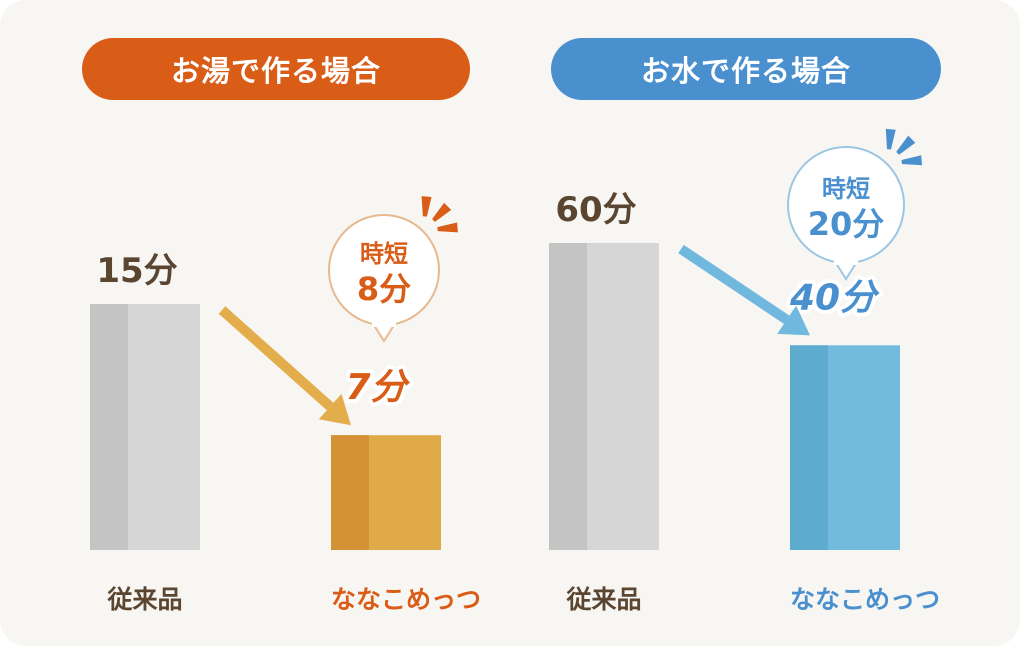  I want to click on value-label-baseline: 15分, so click(136, 271).